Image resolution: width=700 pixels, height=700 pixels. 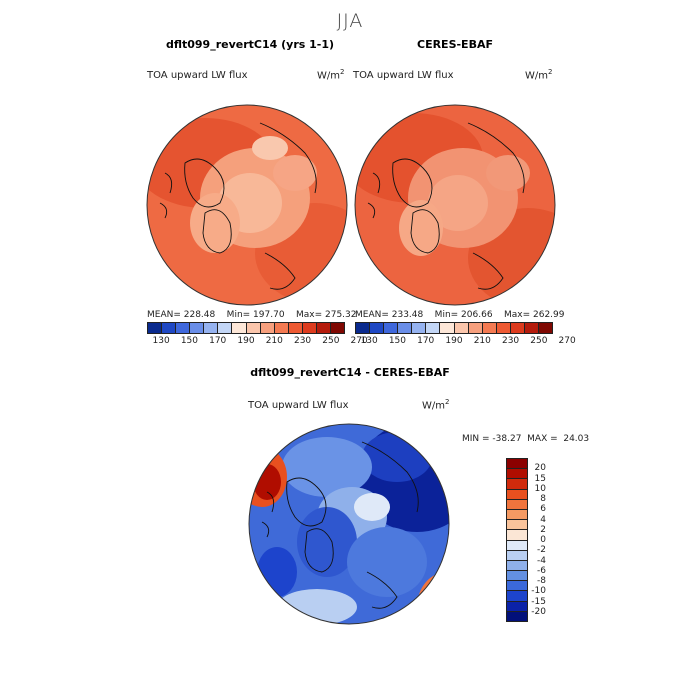 I want to click on colorbar-tick-label: 10, so click(x=540, y=488).